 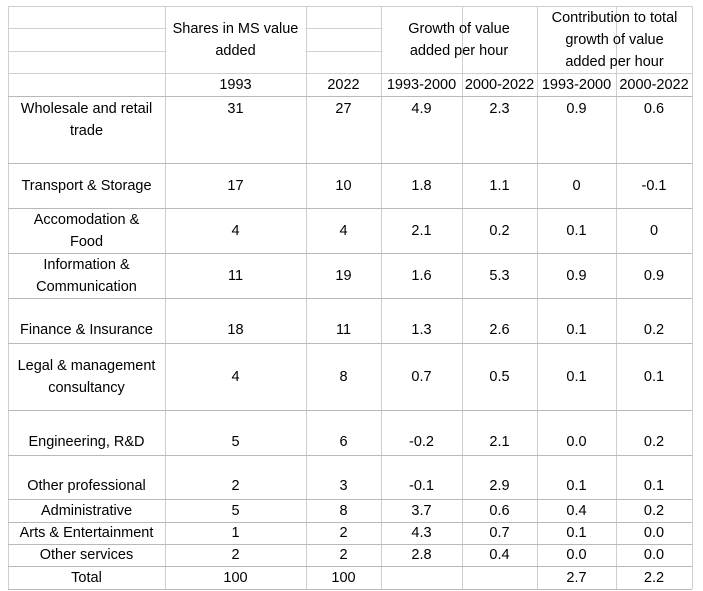 I want to click on row-label: Other professional, so click(x=86, y=486).